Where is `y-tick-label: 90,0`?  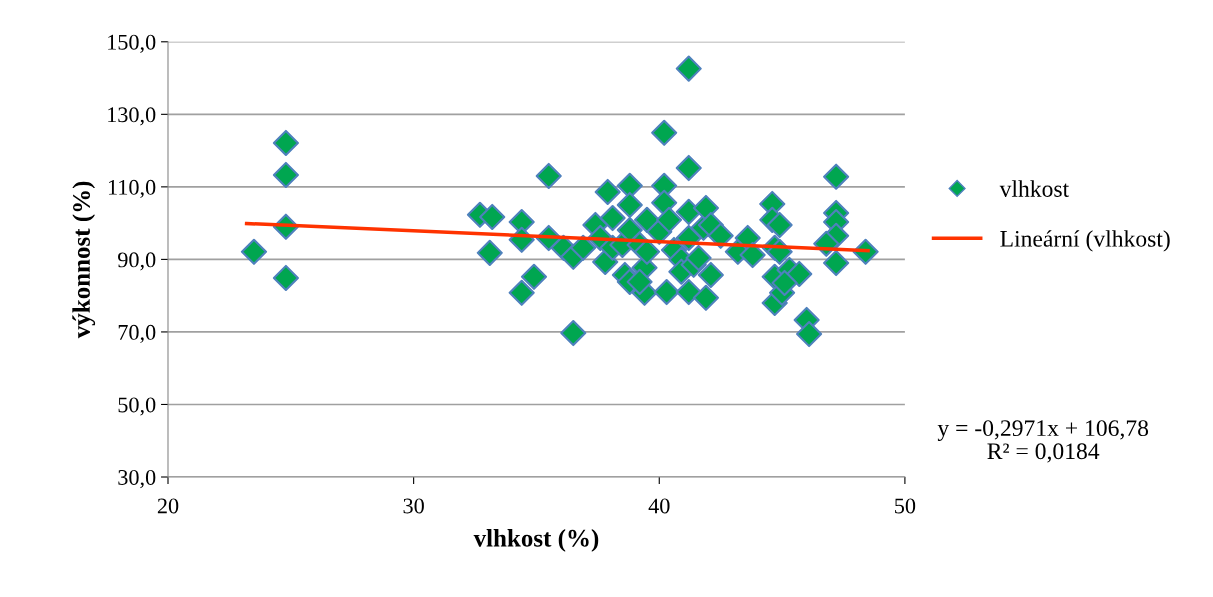 y-tick-label: 90,0 is located at coordinates (137, 261).